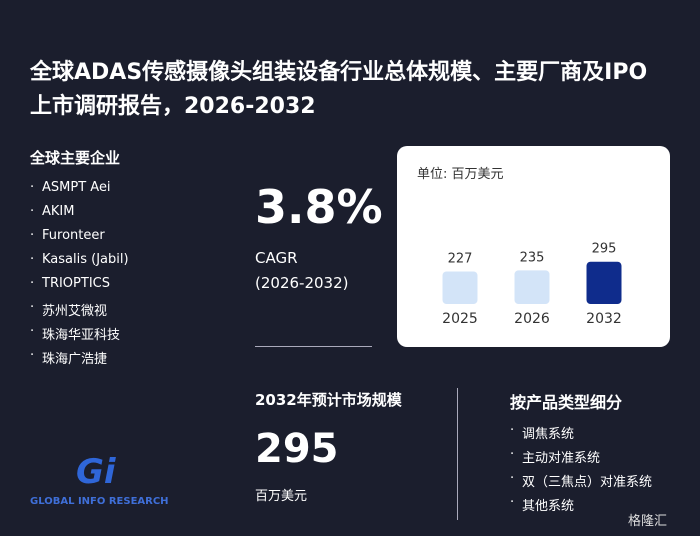 The height and width of the screenshot is (536, 700). Describe the element at coordinates (319, 207) in the screenshot. I see `cagr-value: 3.8%` at that location.